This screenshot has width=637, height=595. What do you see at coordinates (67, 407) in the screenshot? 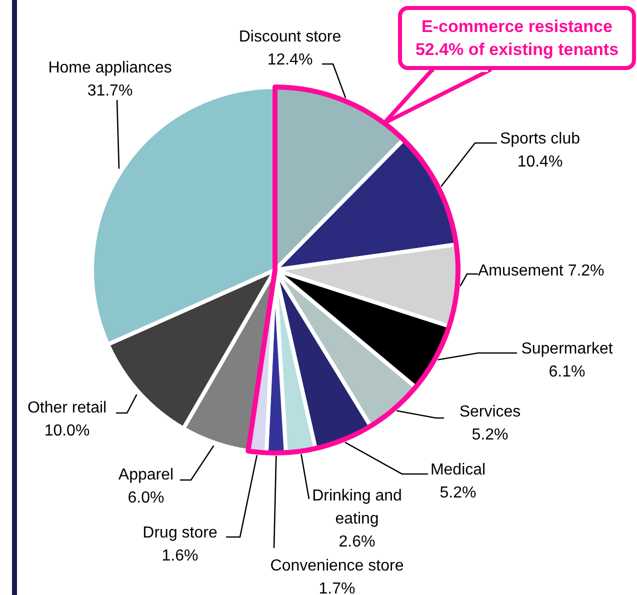
I see `slice-label: Other retail` at bounding box center [67, 407].